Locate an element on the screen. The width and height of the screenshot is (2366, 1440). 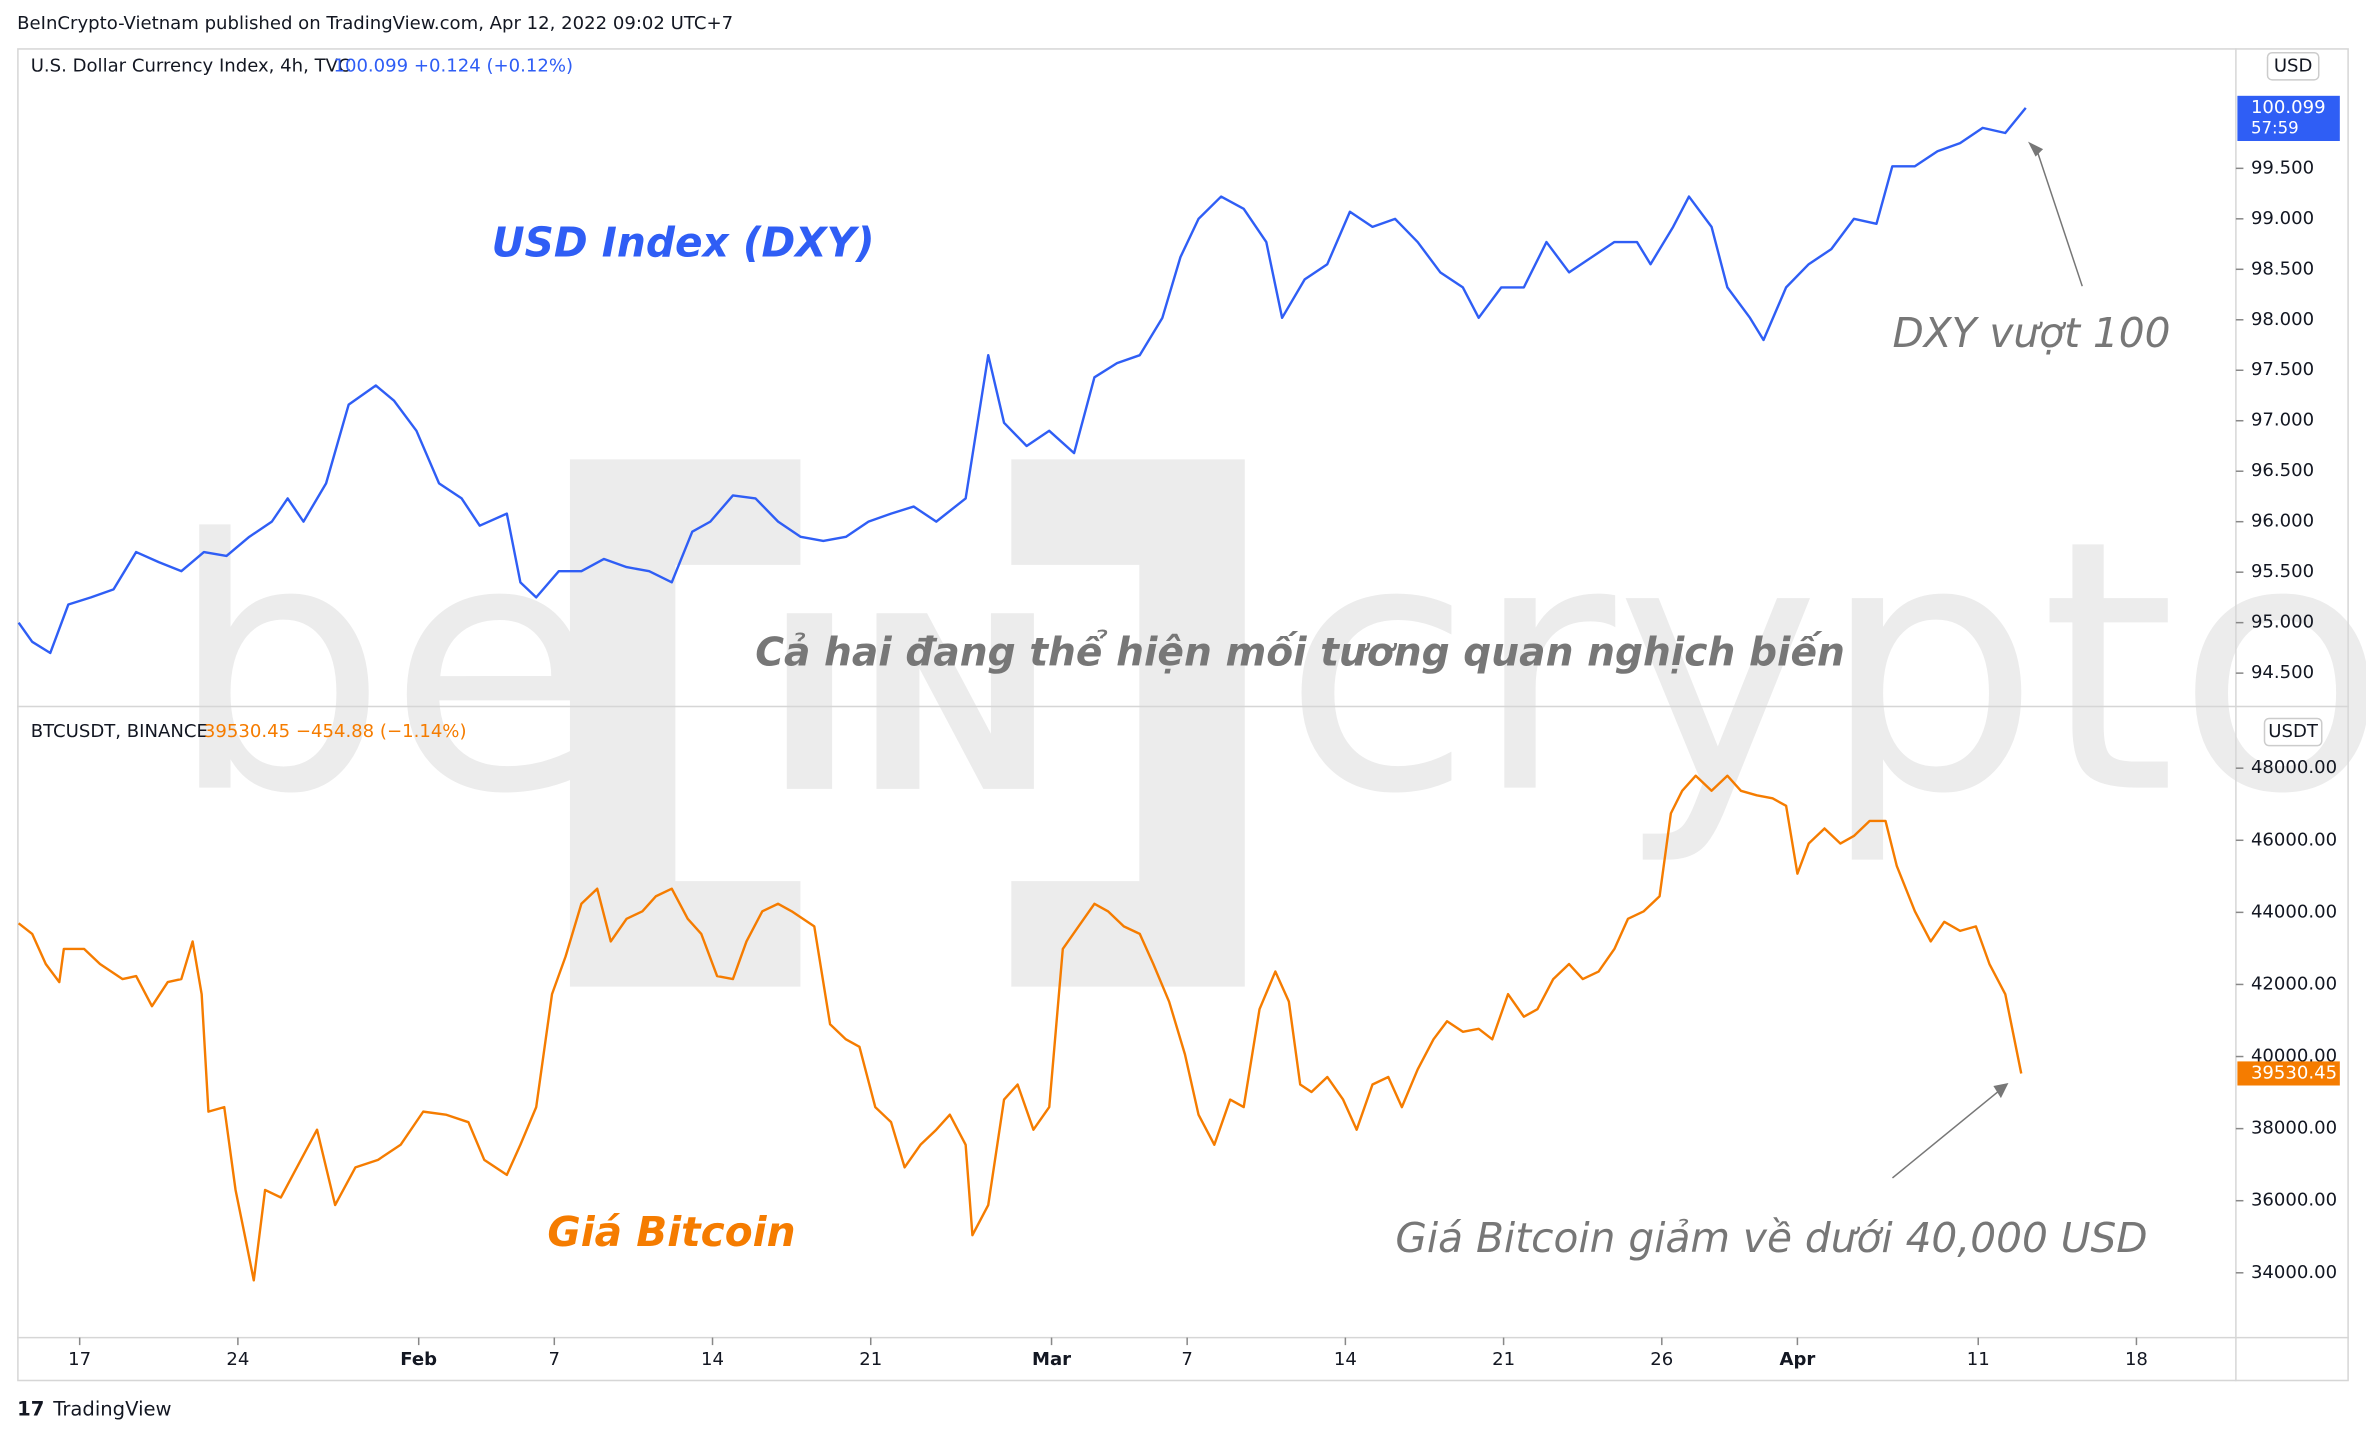
x-tick-label: 24 is located at coordinates (237, 1359).